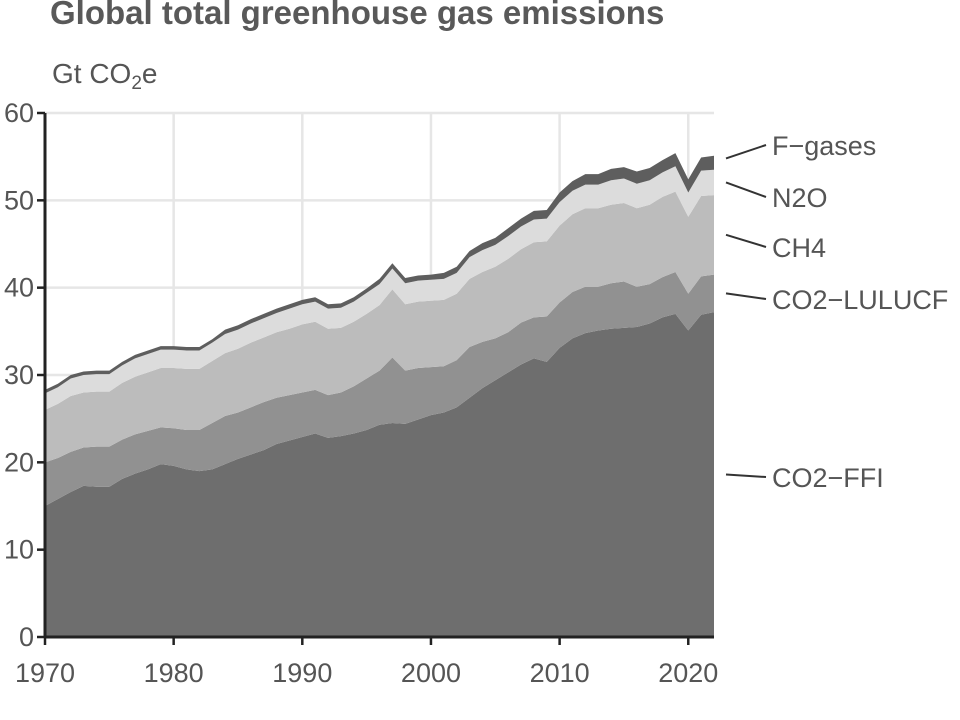 Image resolution: width=960 pixels, height=720 pixels. Describe the element at coordinates (800, 198) in the screenshot. I see `series-label-n2o: N2O` at that location.